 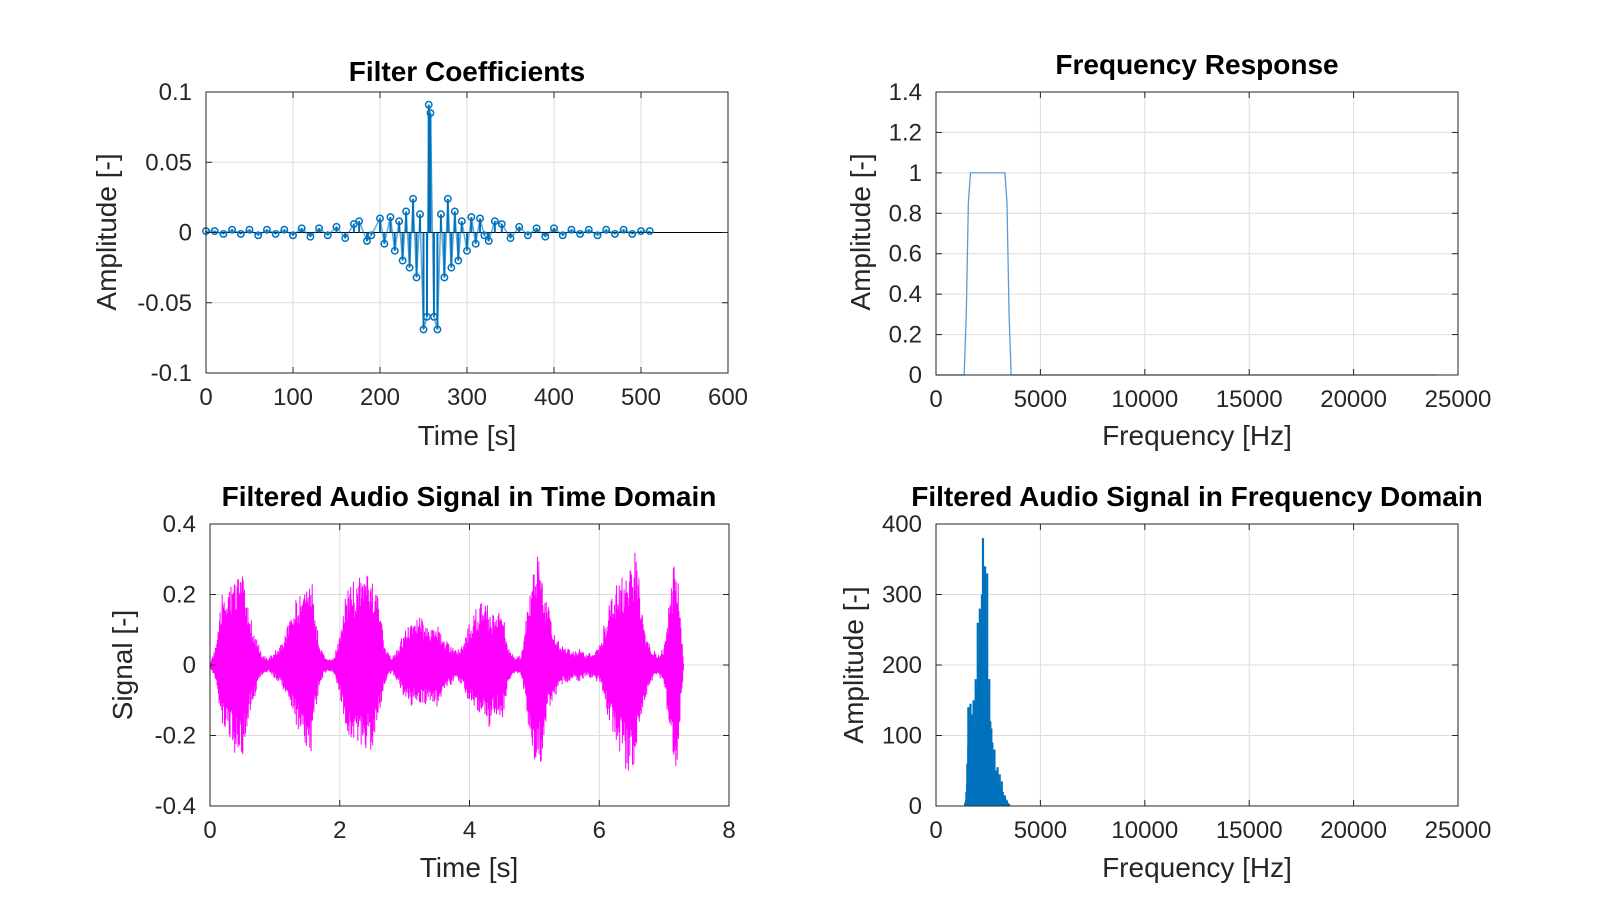 I want to click on x-tick-label: 500, so click(x=641, y=397).